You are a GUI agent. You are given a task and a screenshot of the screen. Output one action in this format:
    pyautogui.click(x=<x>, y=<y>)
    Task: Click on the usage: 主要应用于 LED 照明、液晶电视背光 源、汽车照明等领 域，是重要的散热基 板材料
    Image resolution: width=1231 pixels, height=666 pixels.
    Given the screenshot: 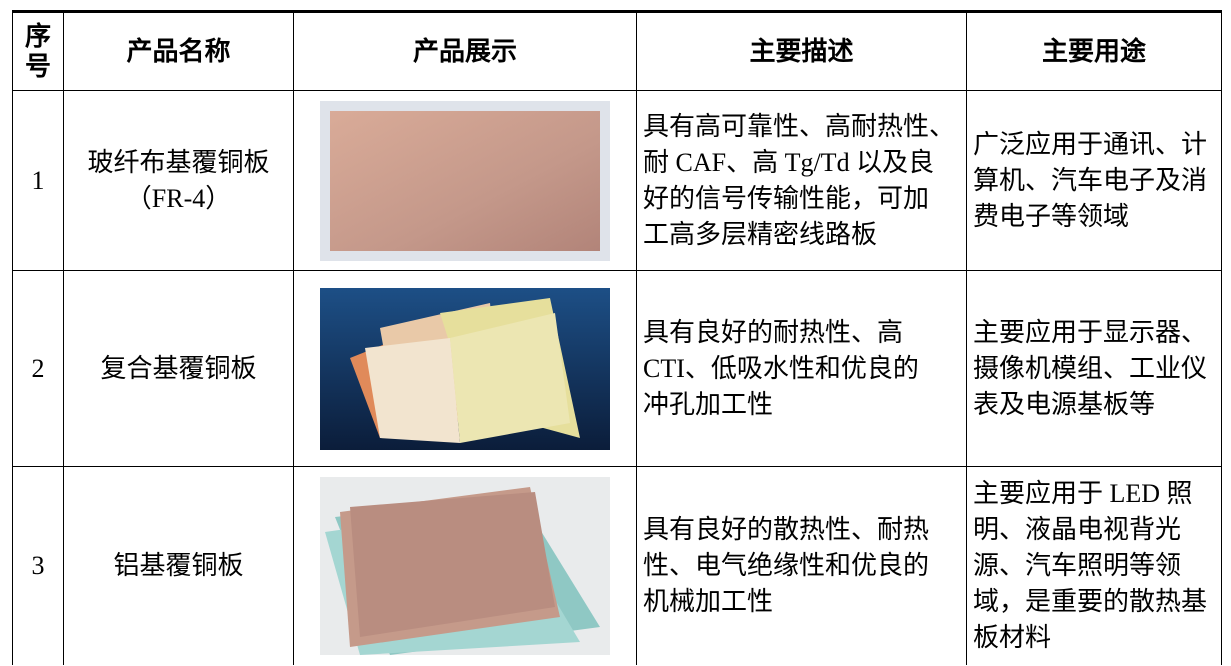 What is the action you would take?
    pyautogui.click(x=1094, y=565)
    